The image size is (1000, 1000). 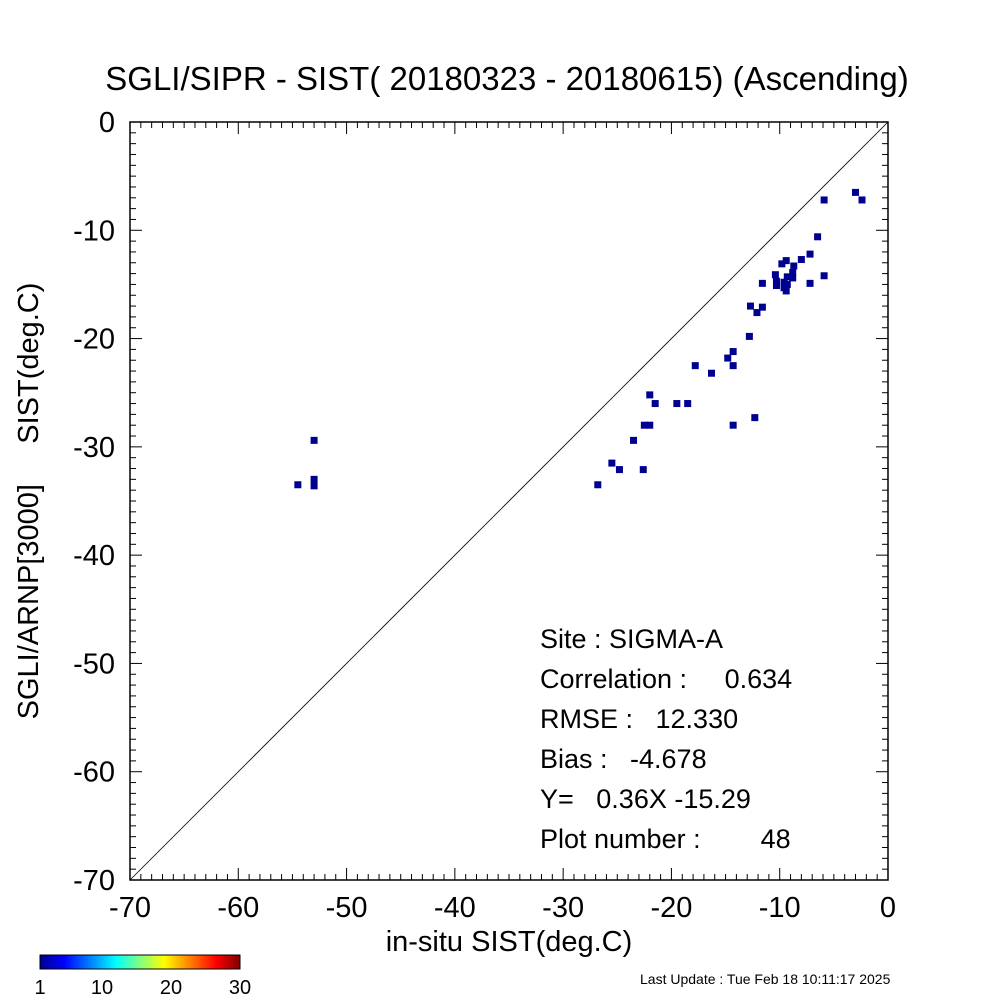 What do you see at coordinates (665, 839) in the screenshot?
I see `stats-plot-number: Plot number : 48` at bounding box center [665, 839].